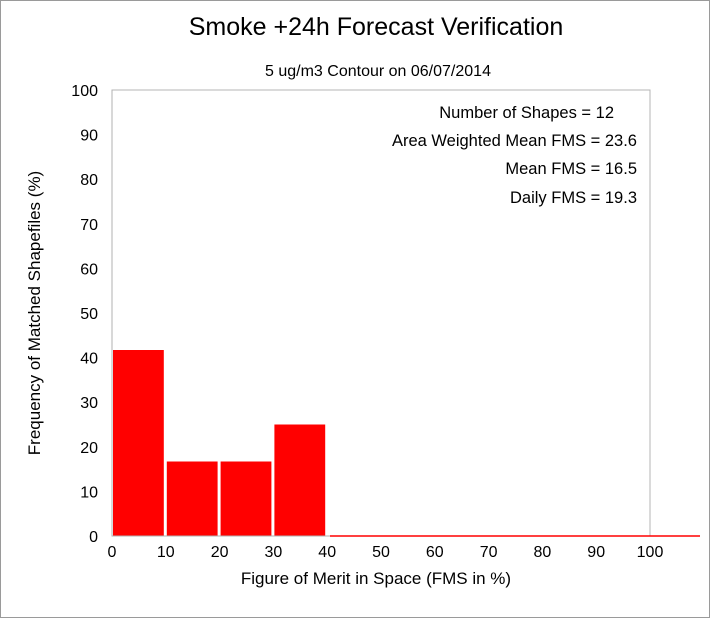 Image resolution: width=710 pixels, height=618 pixels. I want to click on x-tick-labels: 0 10 20 30 40 50 60 70 80 90 100, so click(386, 552).